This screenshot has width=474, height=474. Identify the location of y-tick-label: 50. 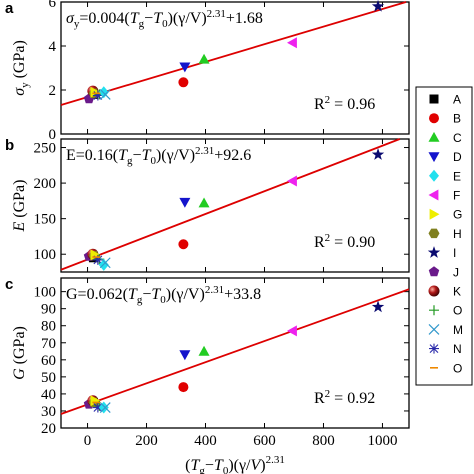
(48, 378).